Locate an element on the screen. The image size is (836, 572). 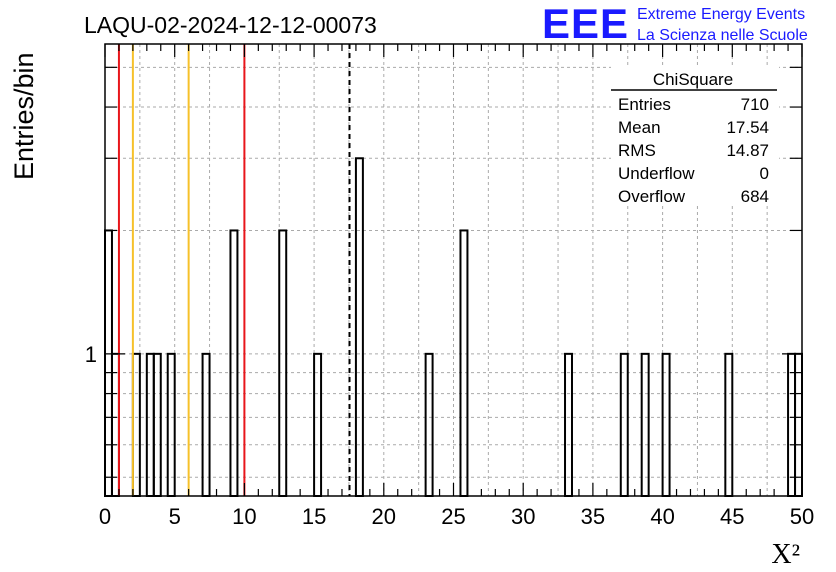
stats-label: Overflow is located at coordinates (652, 196).